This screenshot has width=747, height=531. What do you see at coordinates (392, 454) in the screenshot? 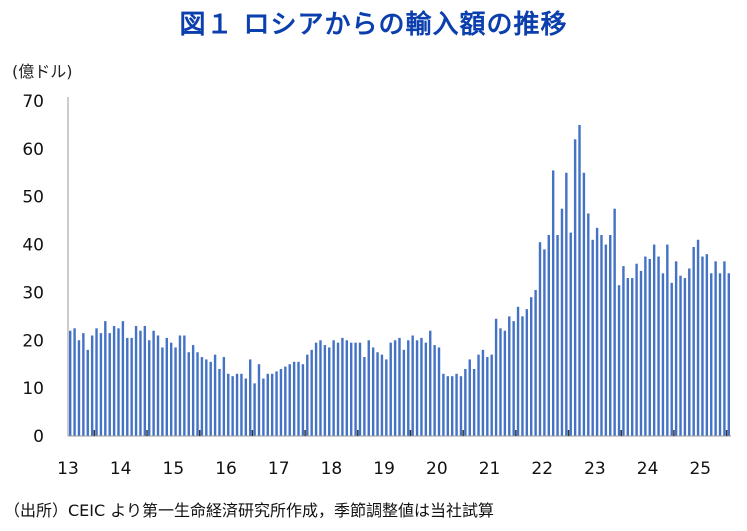
I see `x-axis-ticks: 13 14 15 16 17 18 19 20 21 22 23 24 25` at bounding box center [392, 454].